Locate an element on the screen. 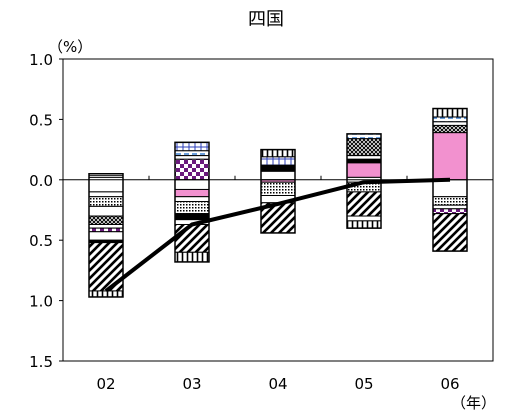 Image resolution: width=528 pixels, height=419 pixels. y-axis: 1.0 0.5 0.0 0.5 1.0 1.5 is located at coordinates (46, 211).